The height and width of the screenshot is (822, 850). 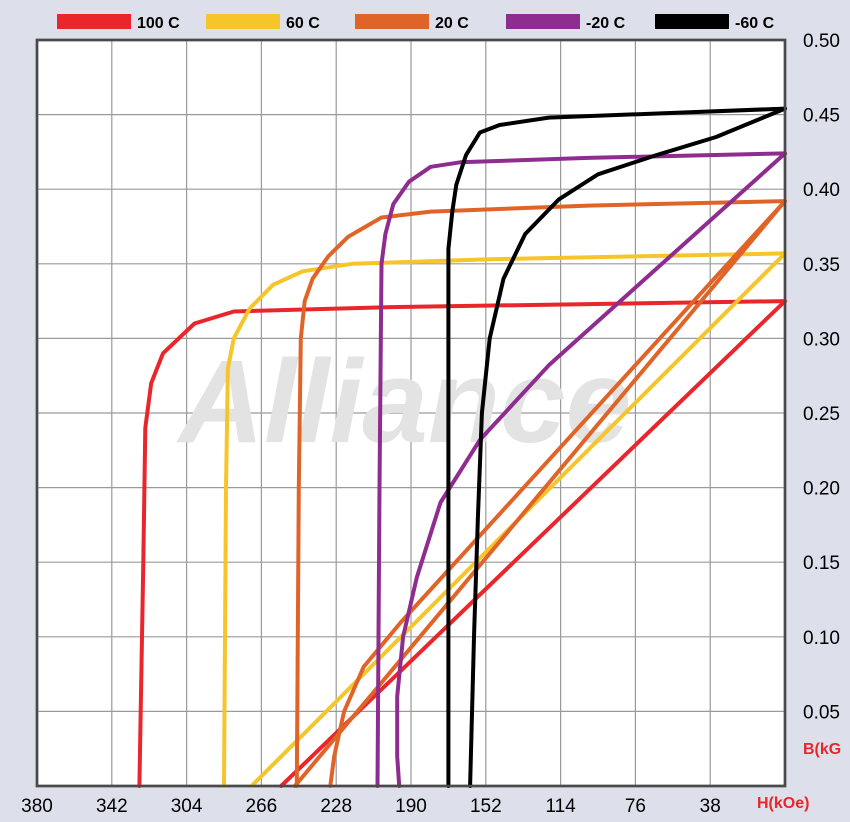 I want to click on x-tick-label: 380, so click(x=37, y=806).